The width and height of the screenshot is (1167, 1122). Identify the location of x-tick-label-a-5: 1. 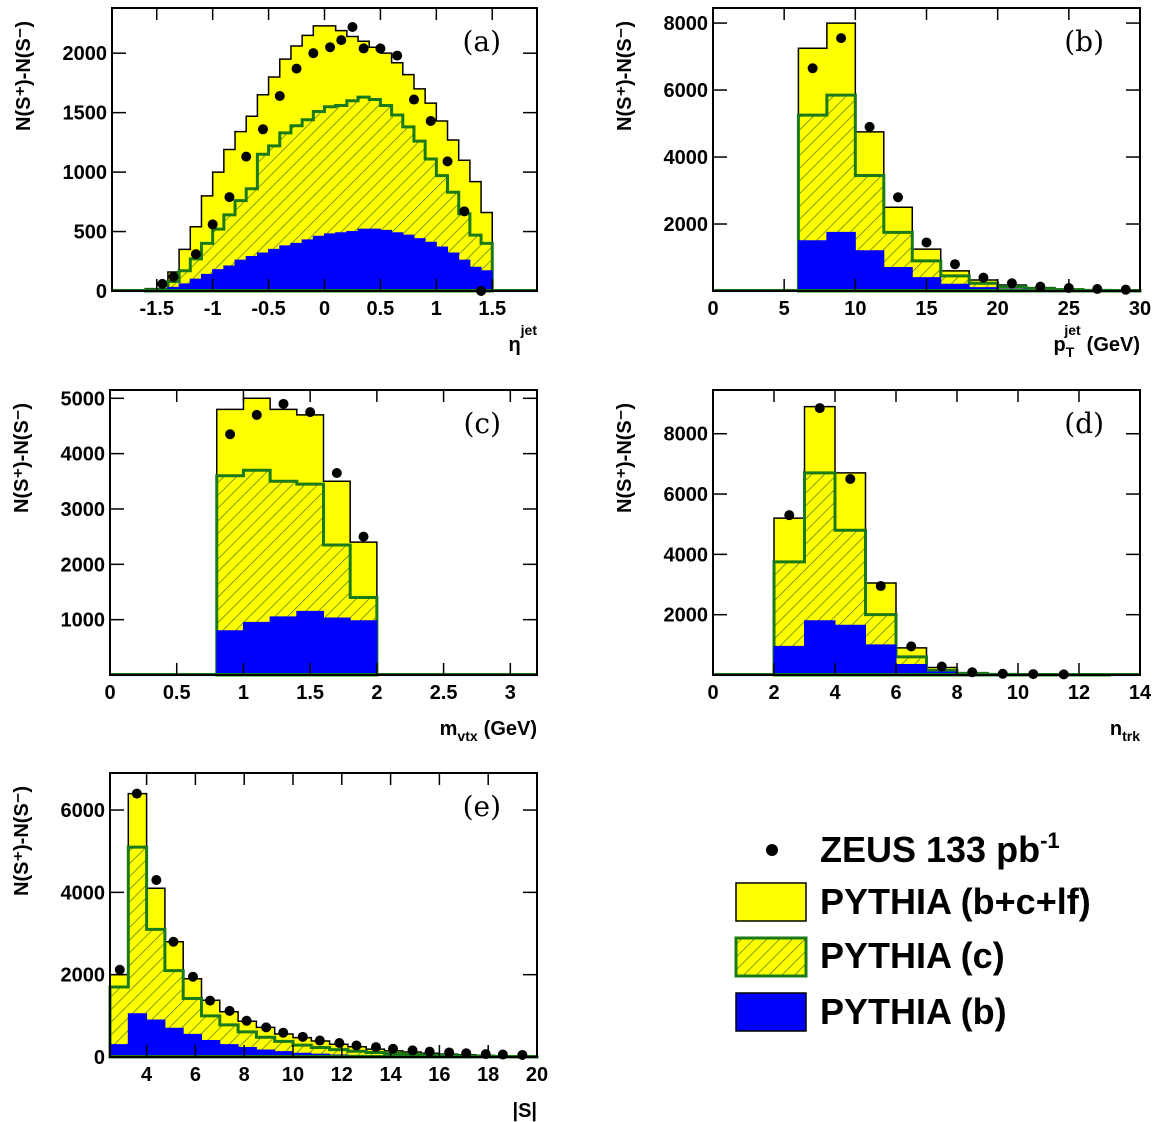
(436, 309).